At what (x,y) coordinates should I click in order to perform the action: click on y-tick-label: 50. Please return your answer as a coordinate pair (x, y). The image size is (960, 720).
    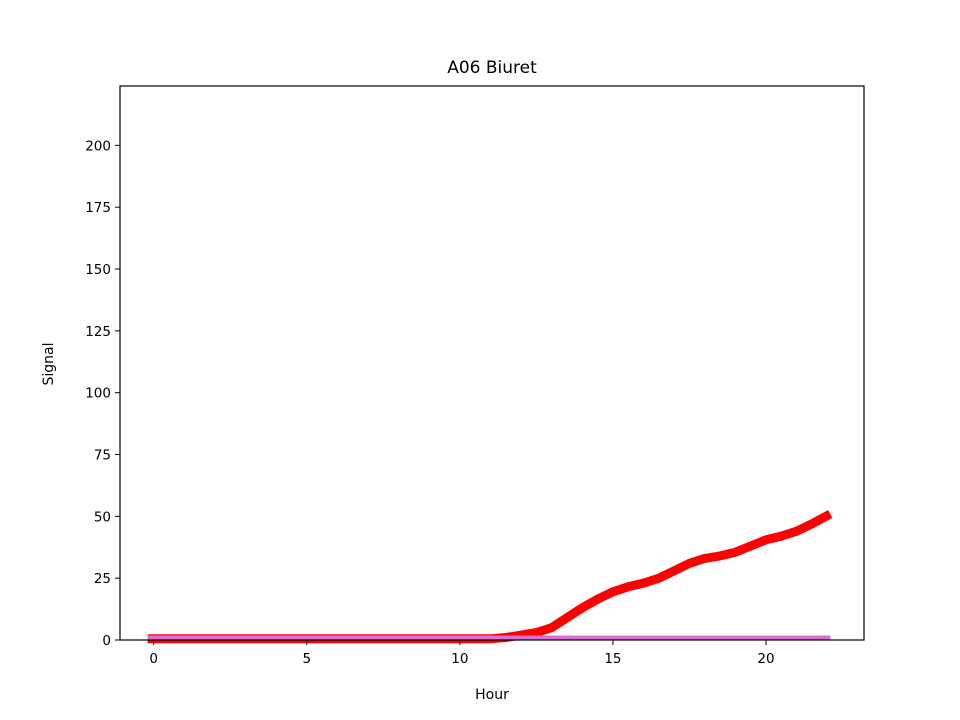
    Looking at the image, I should click on (102, 517).